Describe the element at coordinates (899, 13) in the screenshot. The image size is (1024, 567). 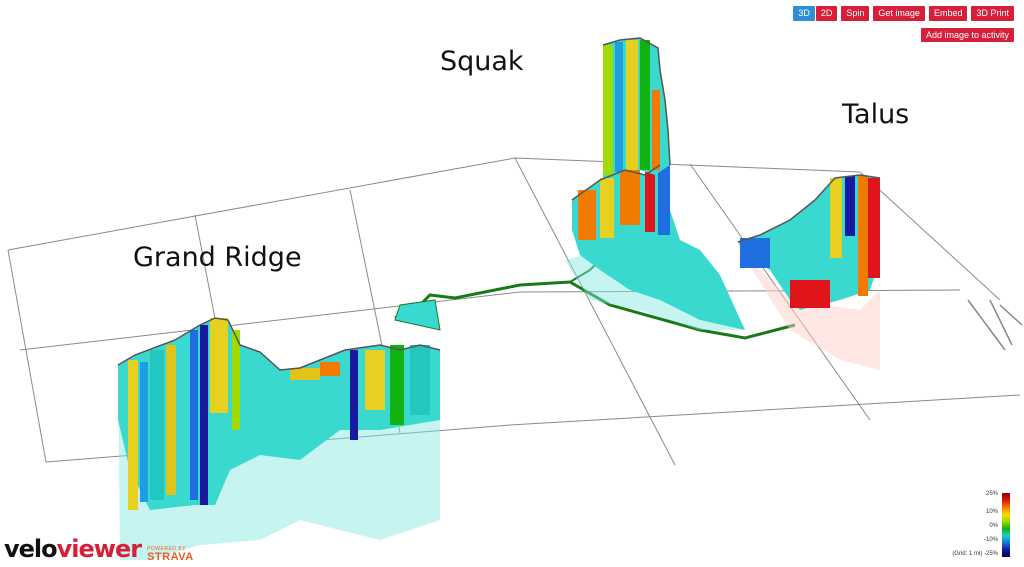
I see `get-image-button: Get image` at that location.